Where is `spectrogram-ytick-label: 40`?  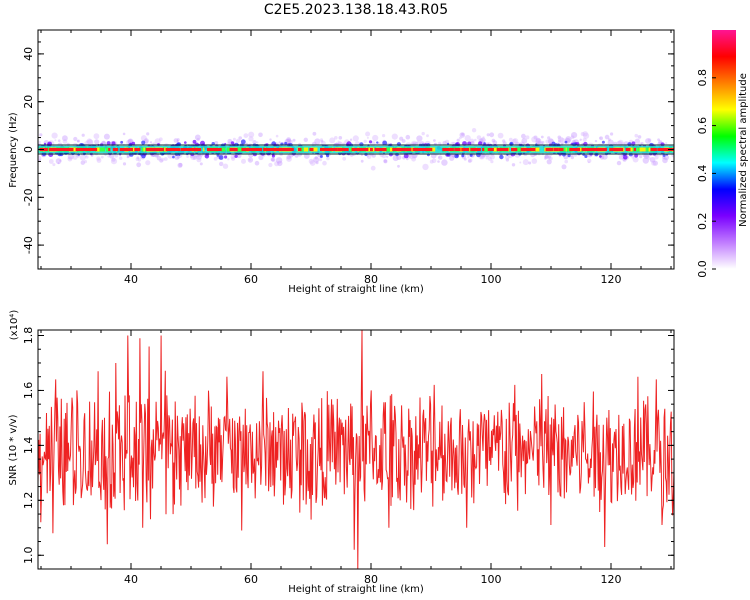
spectrogram-ytick-label: 40 is located at coordinates (28, 54).